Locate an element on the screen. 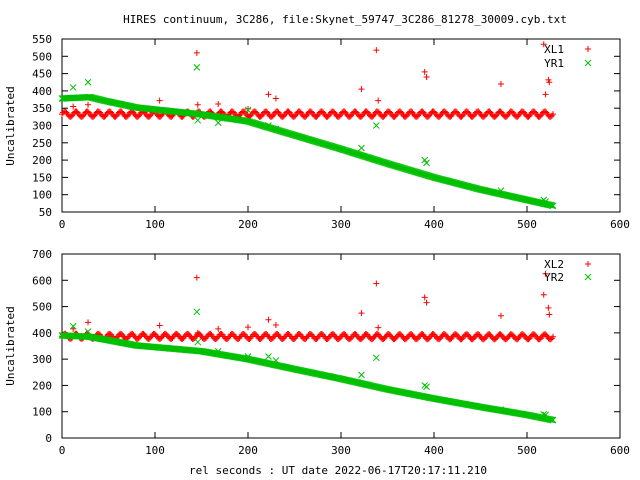  legend-marker-yr1 is located at coordinates (588, 63).